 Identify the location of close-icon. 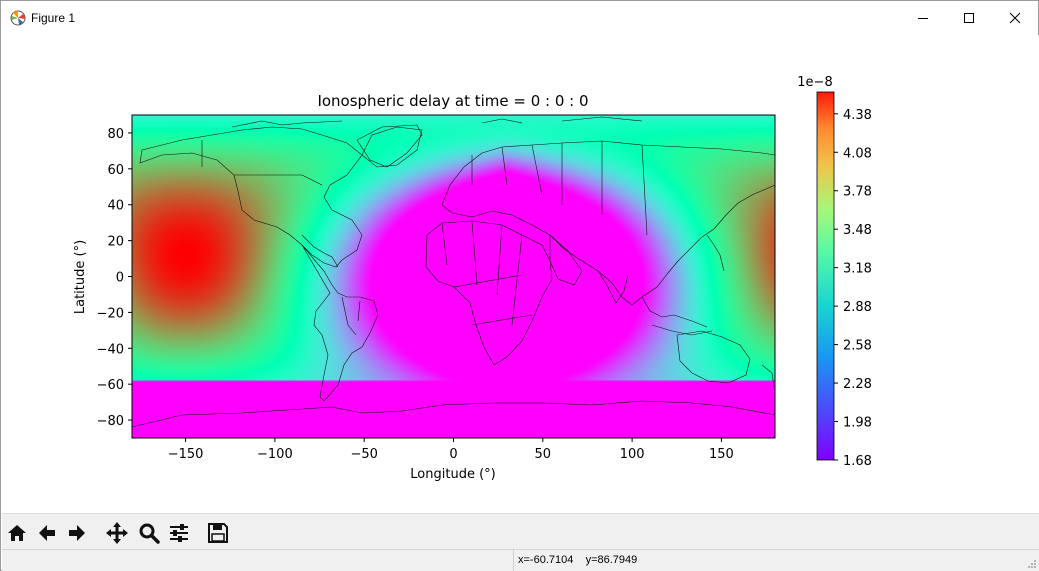
(1015, 18).